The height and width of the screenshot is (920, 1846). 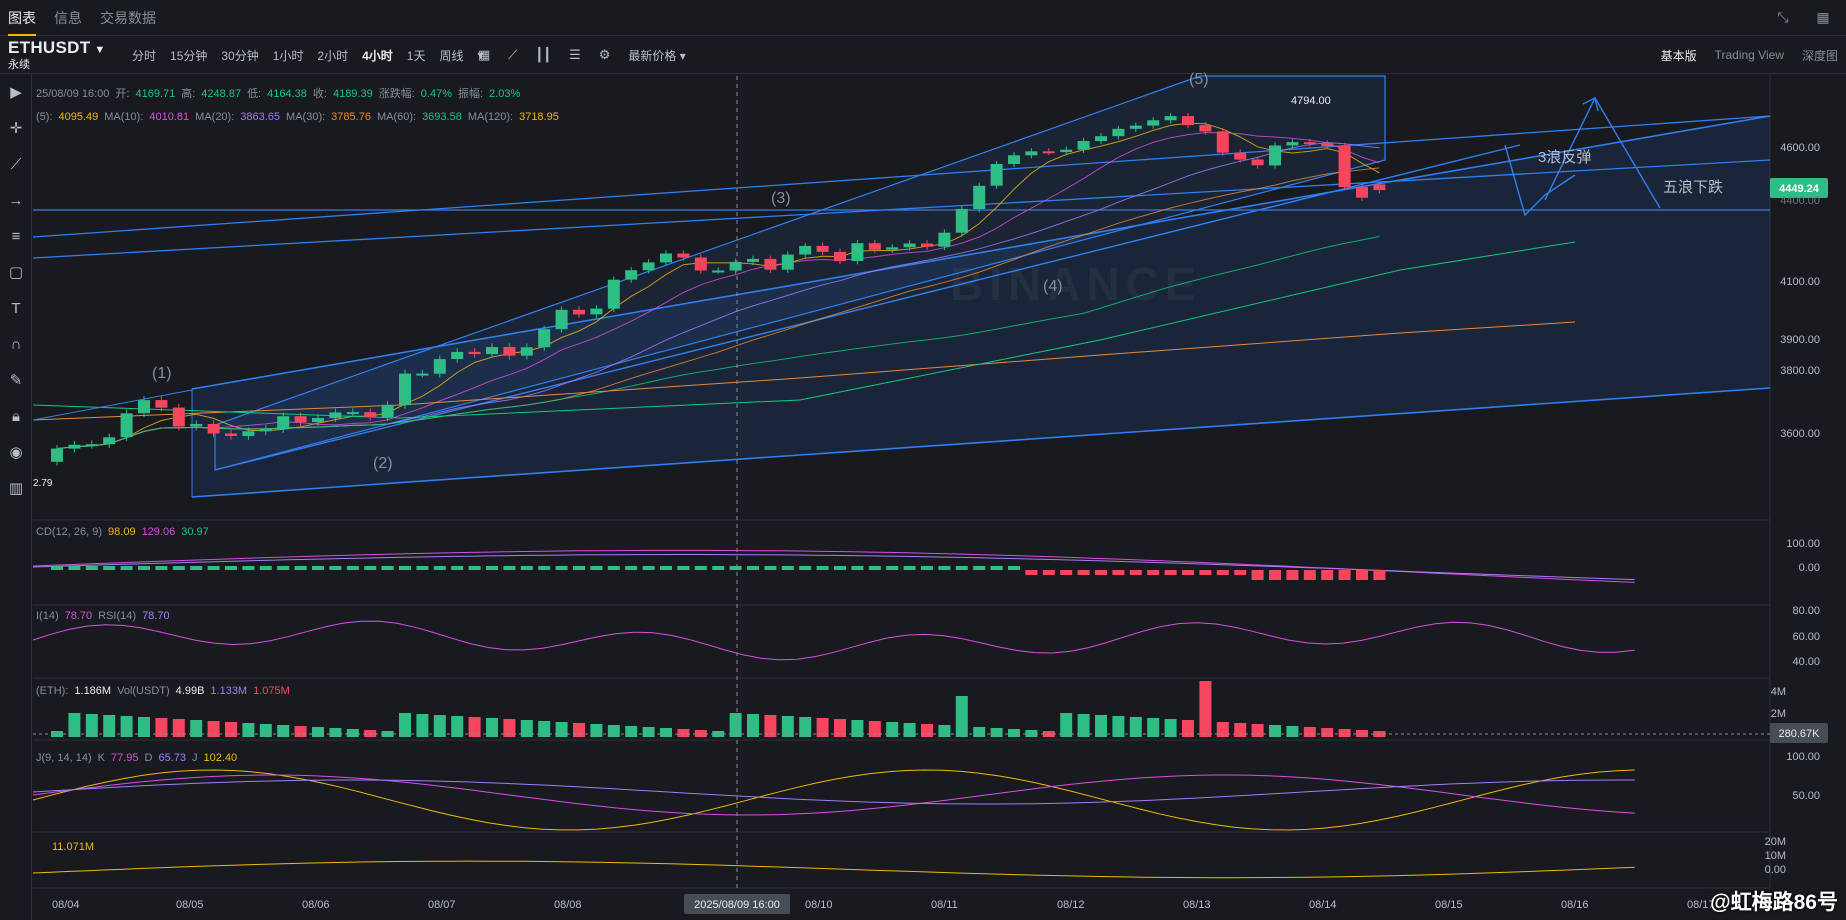 What do you see at coordinates (490, 117) in the screenshot?
I see `ma120-label: MA(120):` at bounding box center [490, 117].